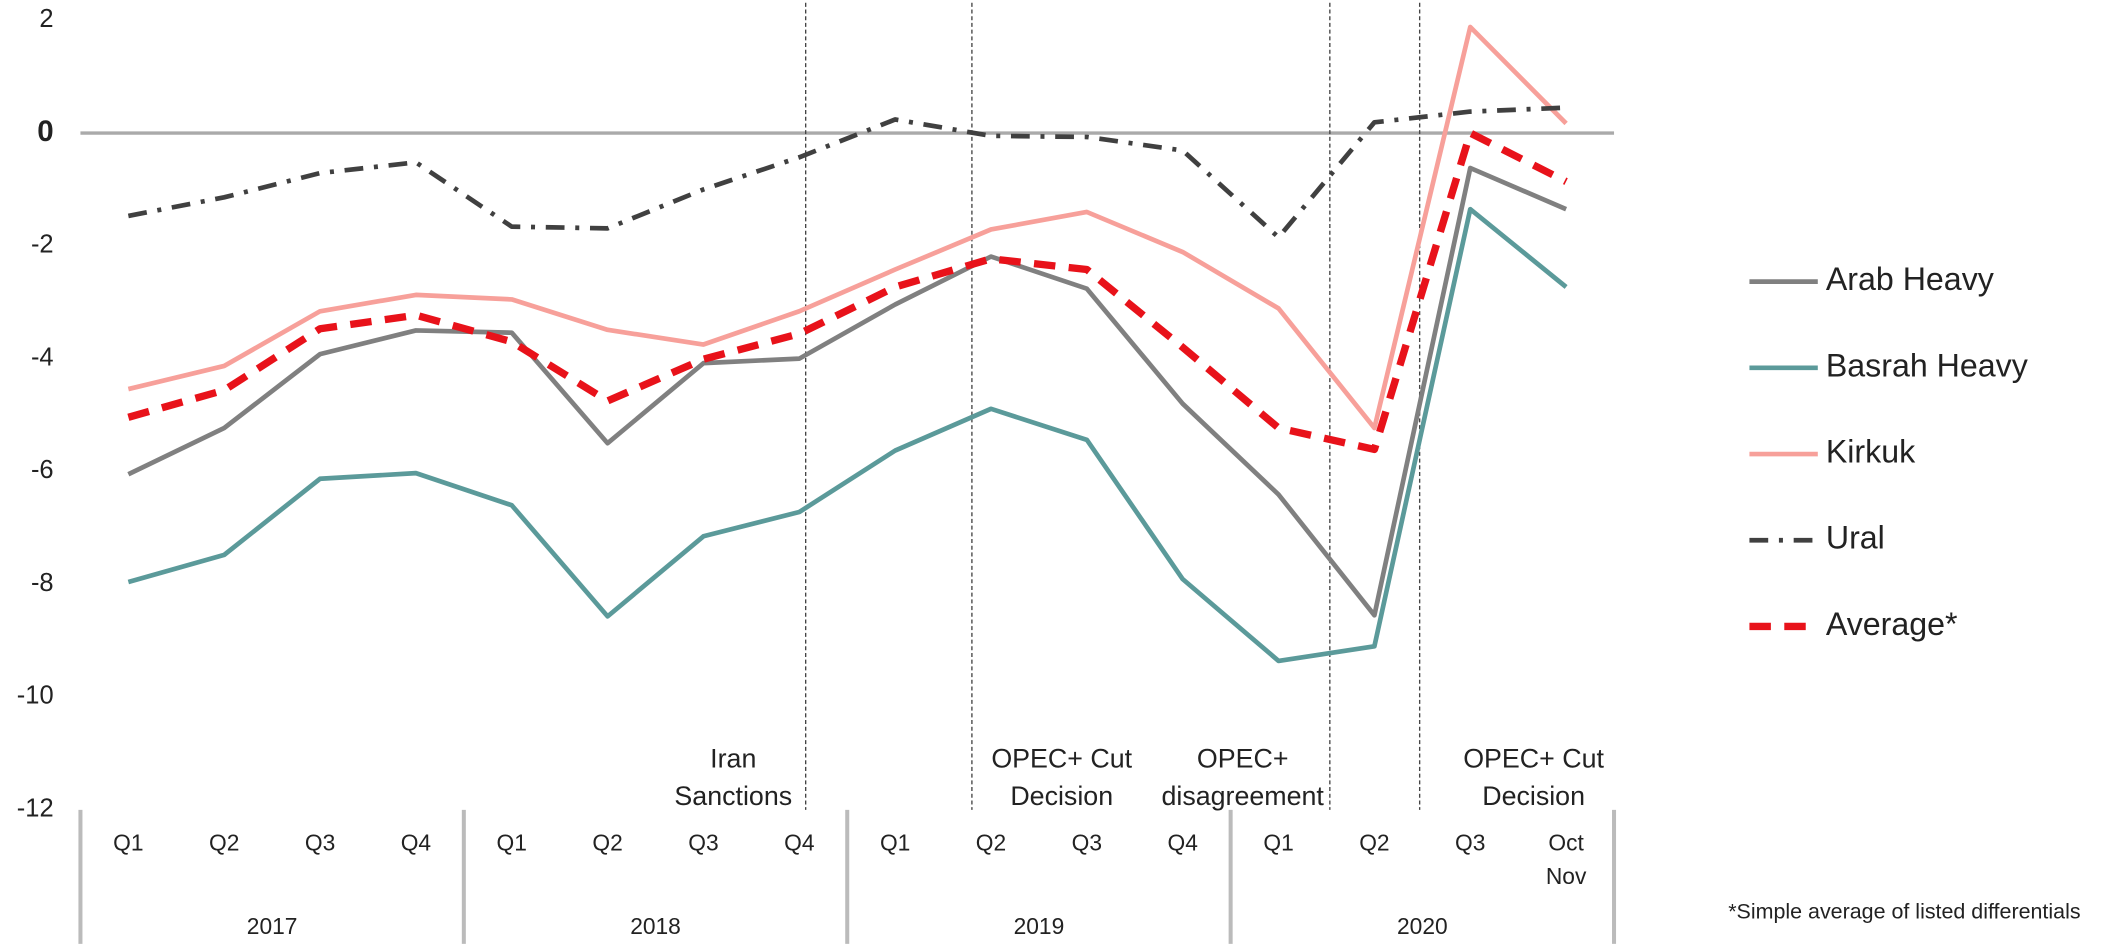  What do you see at coordinates (1422, 926) in the screenshot?
I see `x-group-label: 2020` at bounding box center [1422, 926].